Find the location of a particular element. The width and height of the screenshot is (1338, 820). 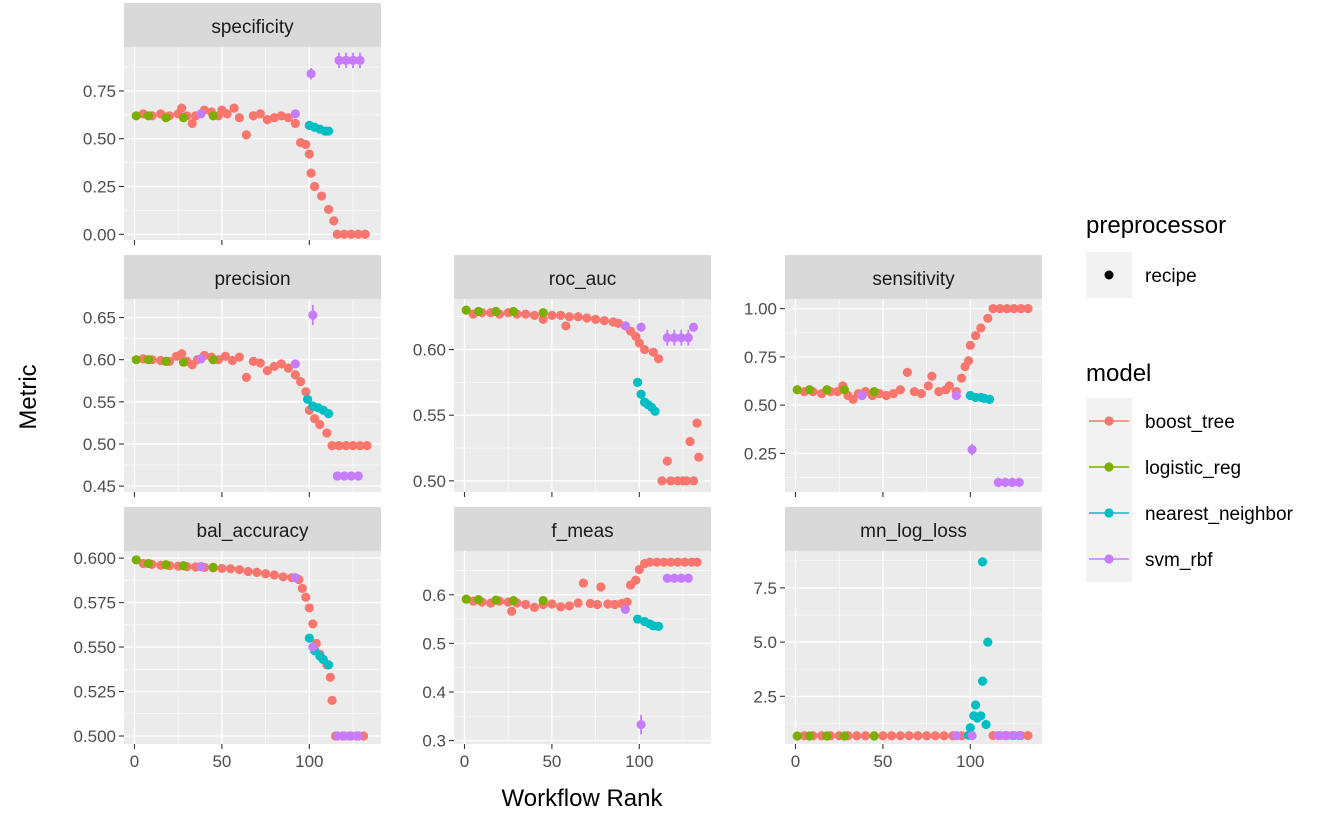

y-tick-label: 1.00 is located at coordinates (760, 309).